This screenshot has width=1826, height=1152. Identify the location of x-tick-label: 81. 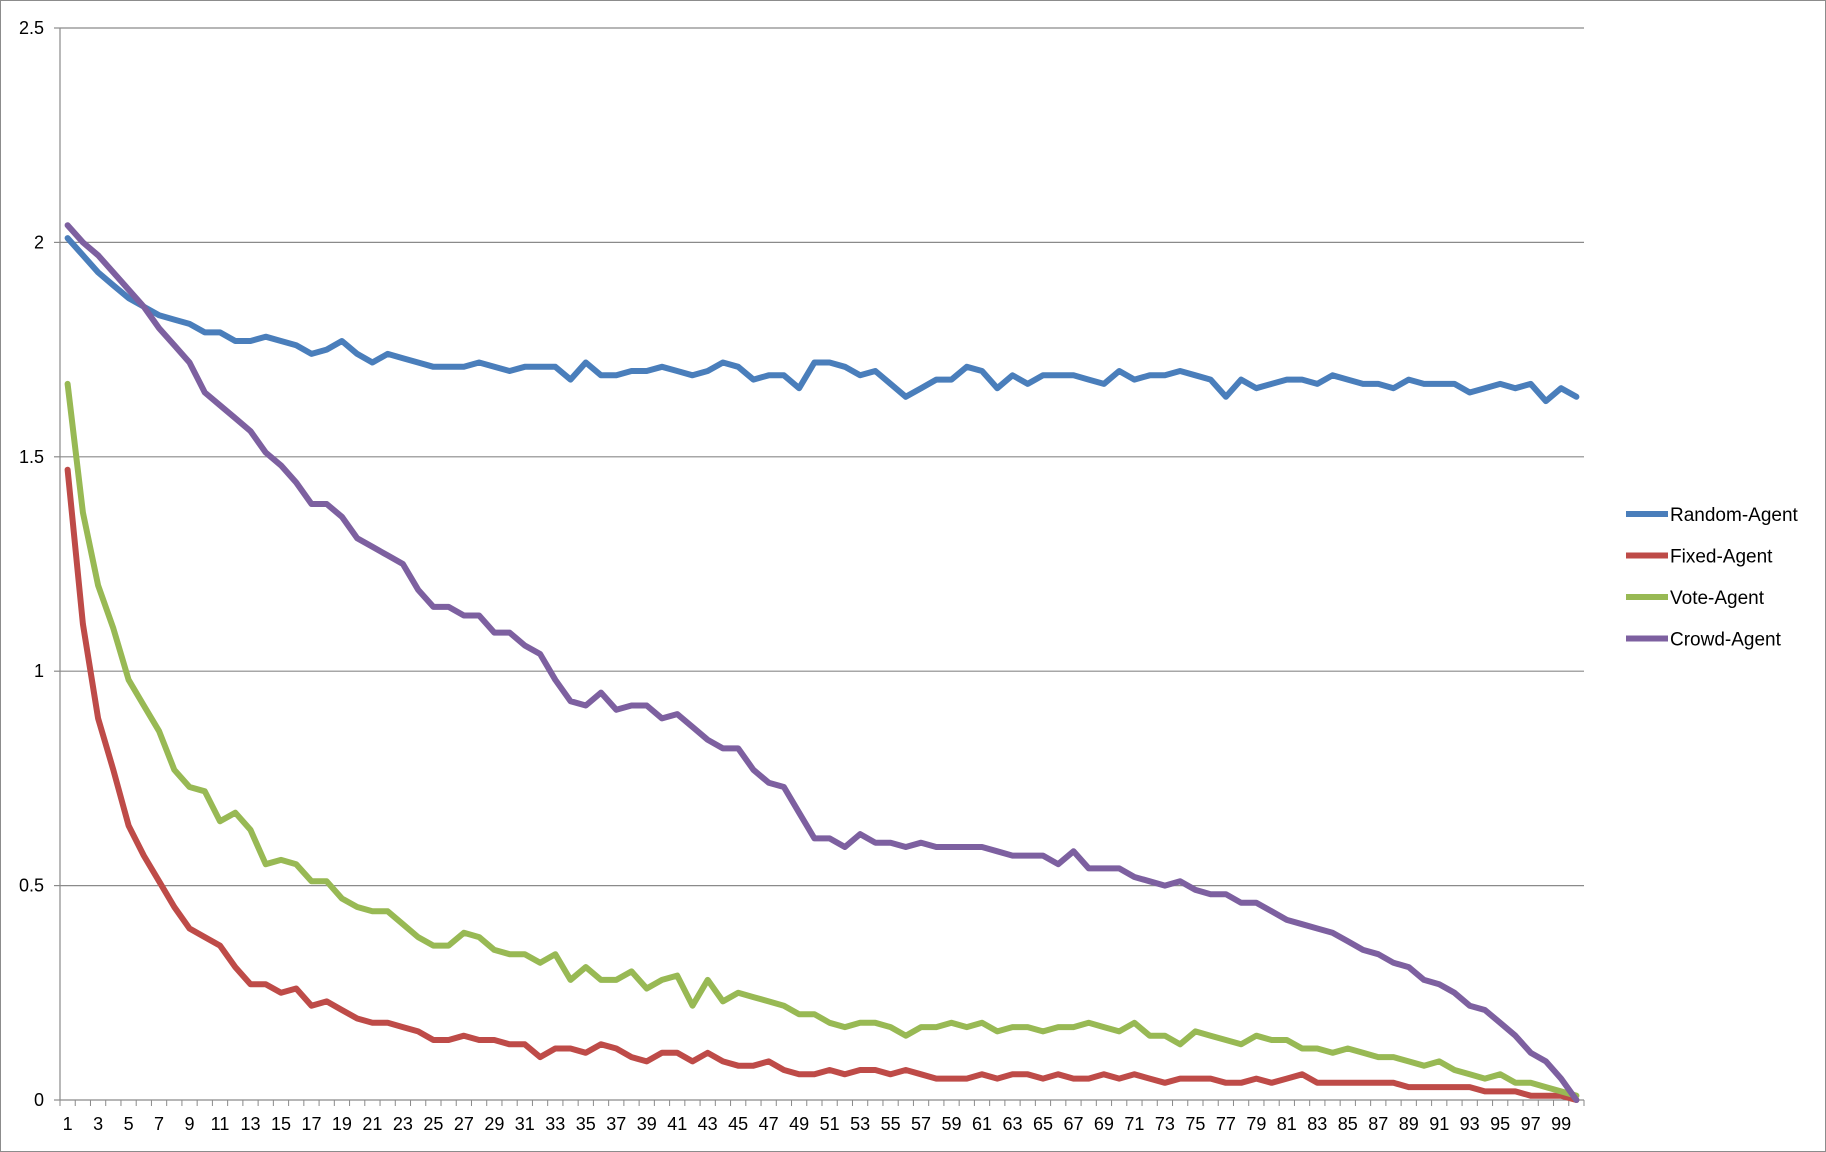
(1287, 1124).